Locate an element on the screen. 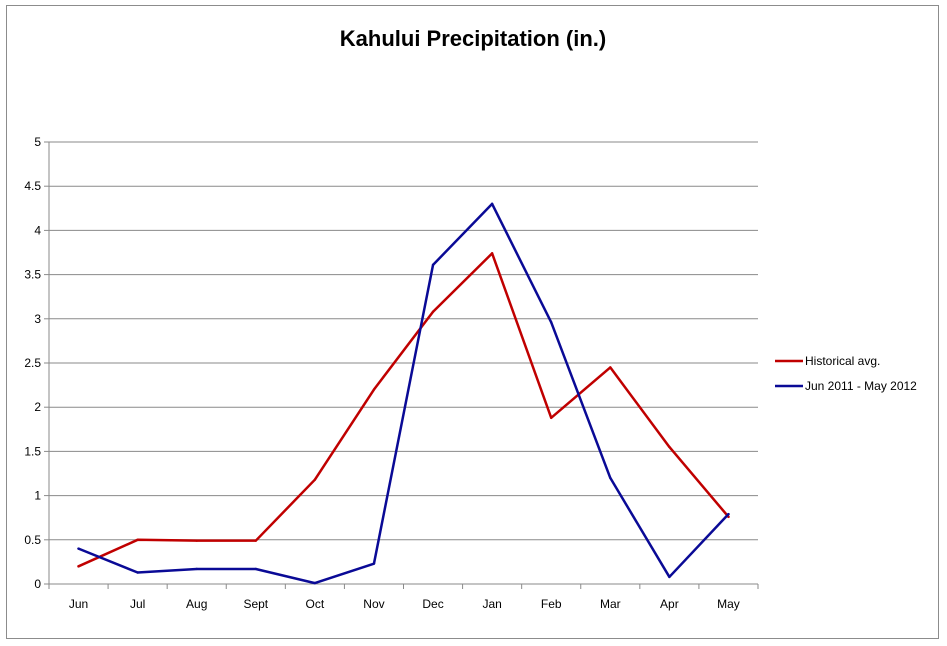 Image resolution: width=947 pixels, height=646 pixels. x-tick-label: Mar is located at coordinates (610, 604).